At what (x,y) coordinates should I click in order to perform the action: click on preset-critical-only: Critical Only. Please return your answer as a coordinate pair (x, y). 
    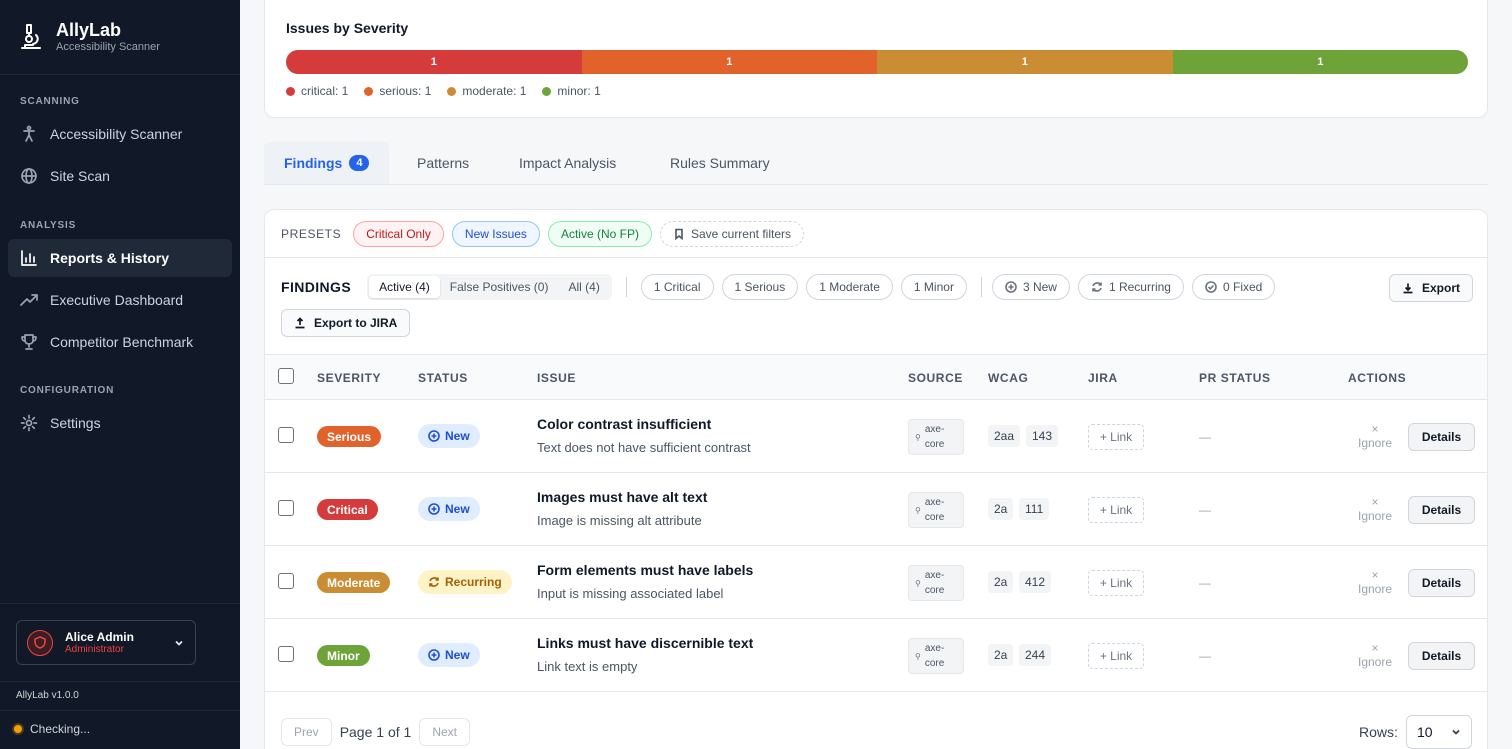
    Looking at the image, I should click on (398, 233).